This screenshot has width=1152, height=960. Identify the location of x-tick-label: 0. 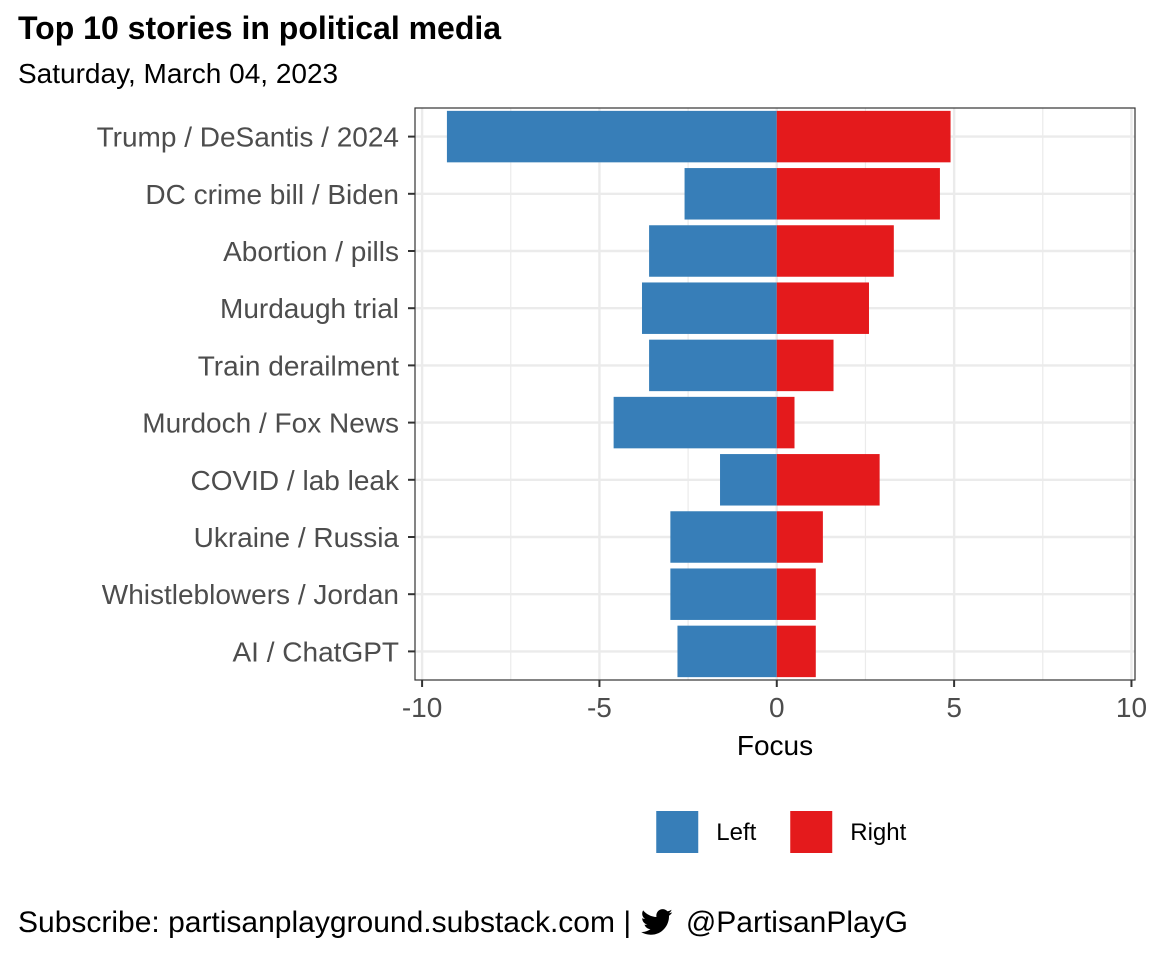
(777, 707).